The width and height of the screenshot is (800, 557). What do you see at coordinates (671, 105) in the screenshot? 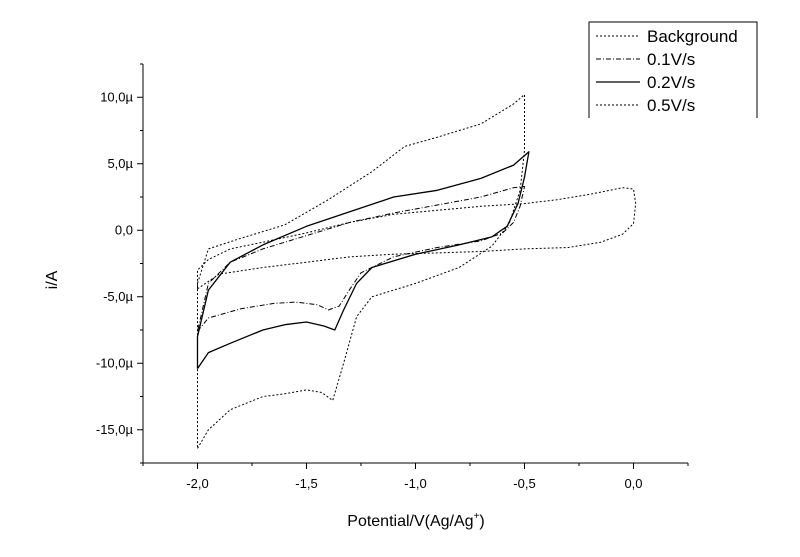
I see `legend-label-0-5v-s: 0.5V/s` at bounding box center [671, 105].